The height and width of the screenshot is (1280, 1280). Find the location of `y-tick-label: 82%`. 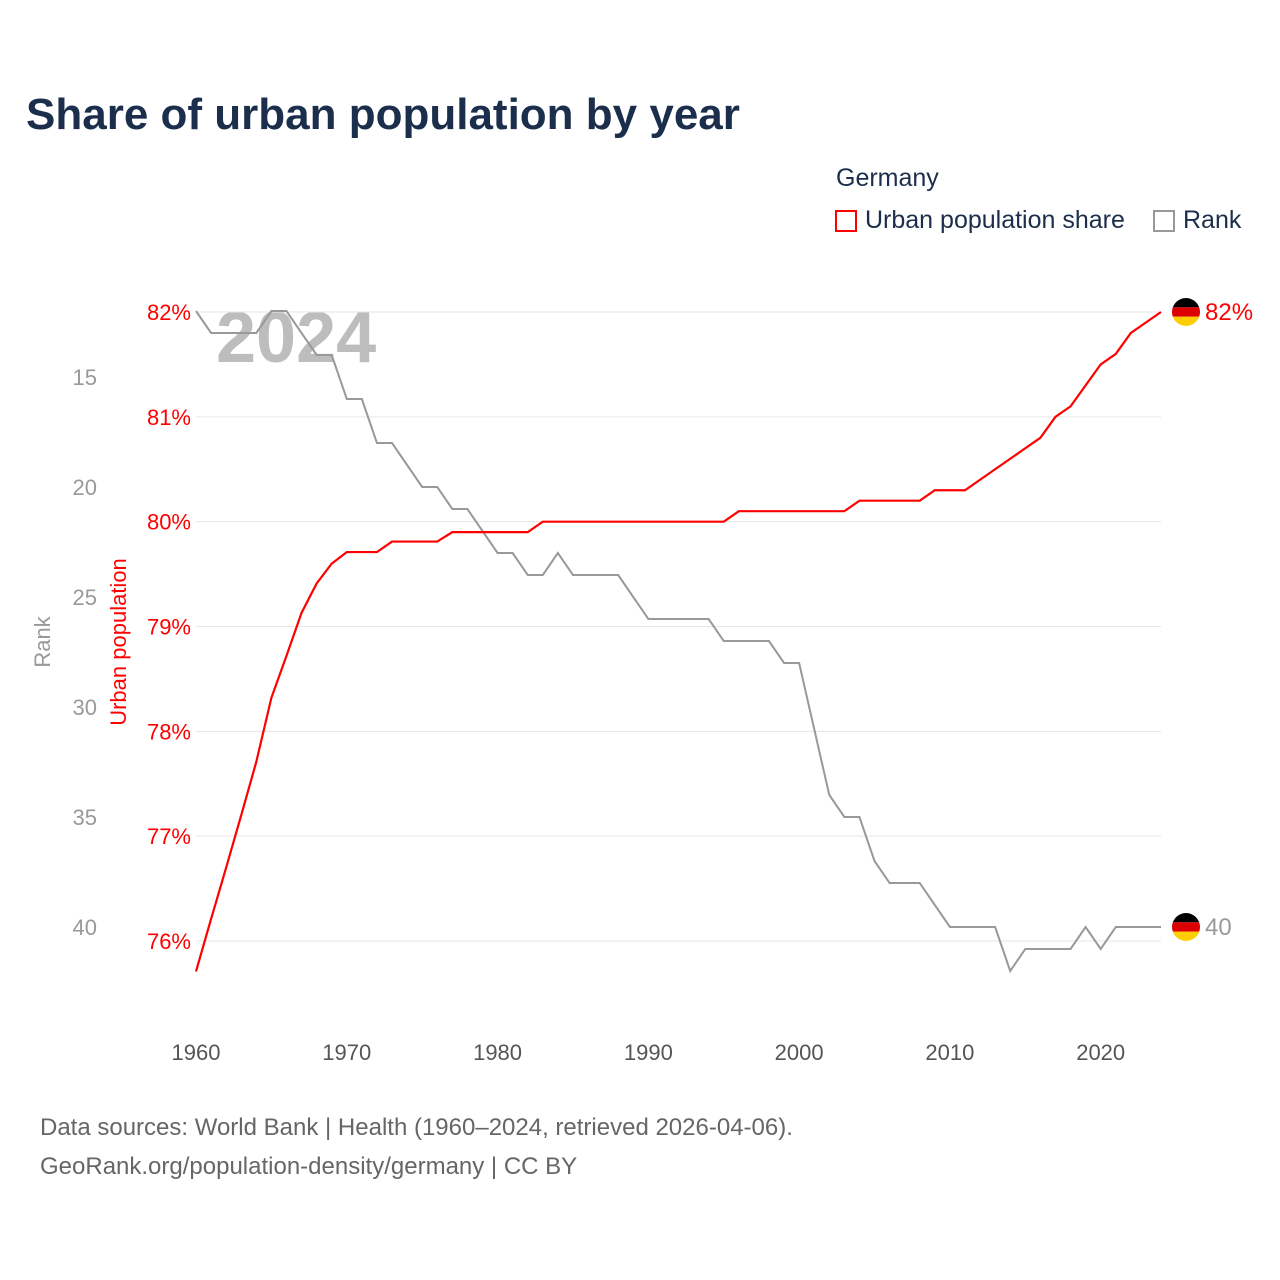

y-tick-label: 82% is located at coordinates (169, 312).